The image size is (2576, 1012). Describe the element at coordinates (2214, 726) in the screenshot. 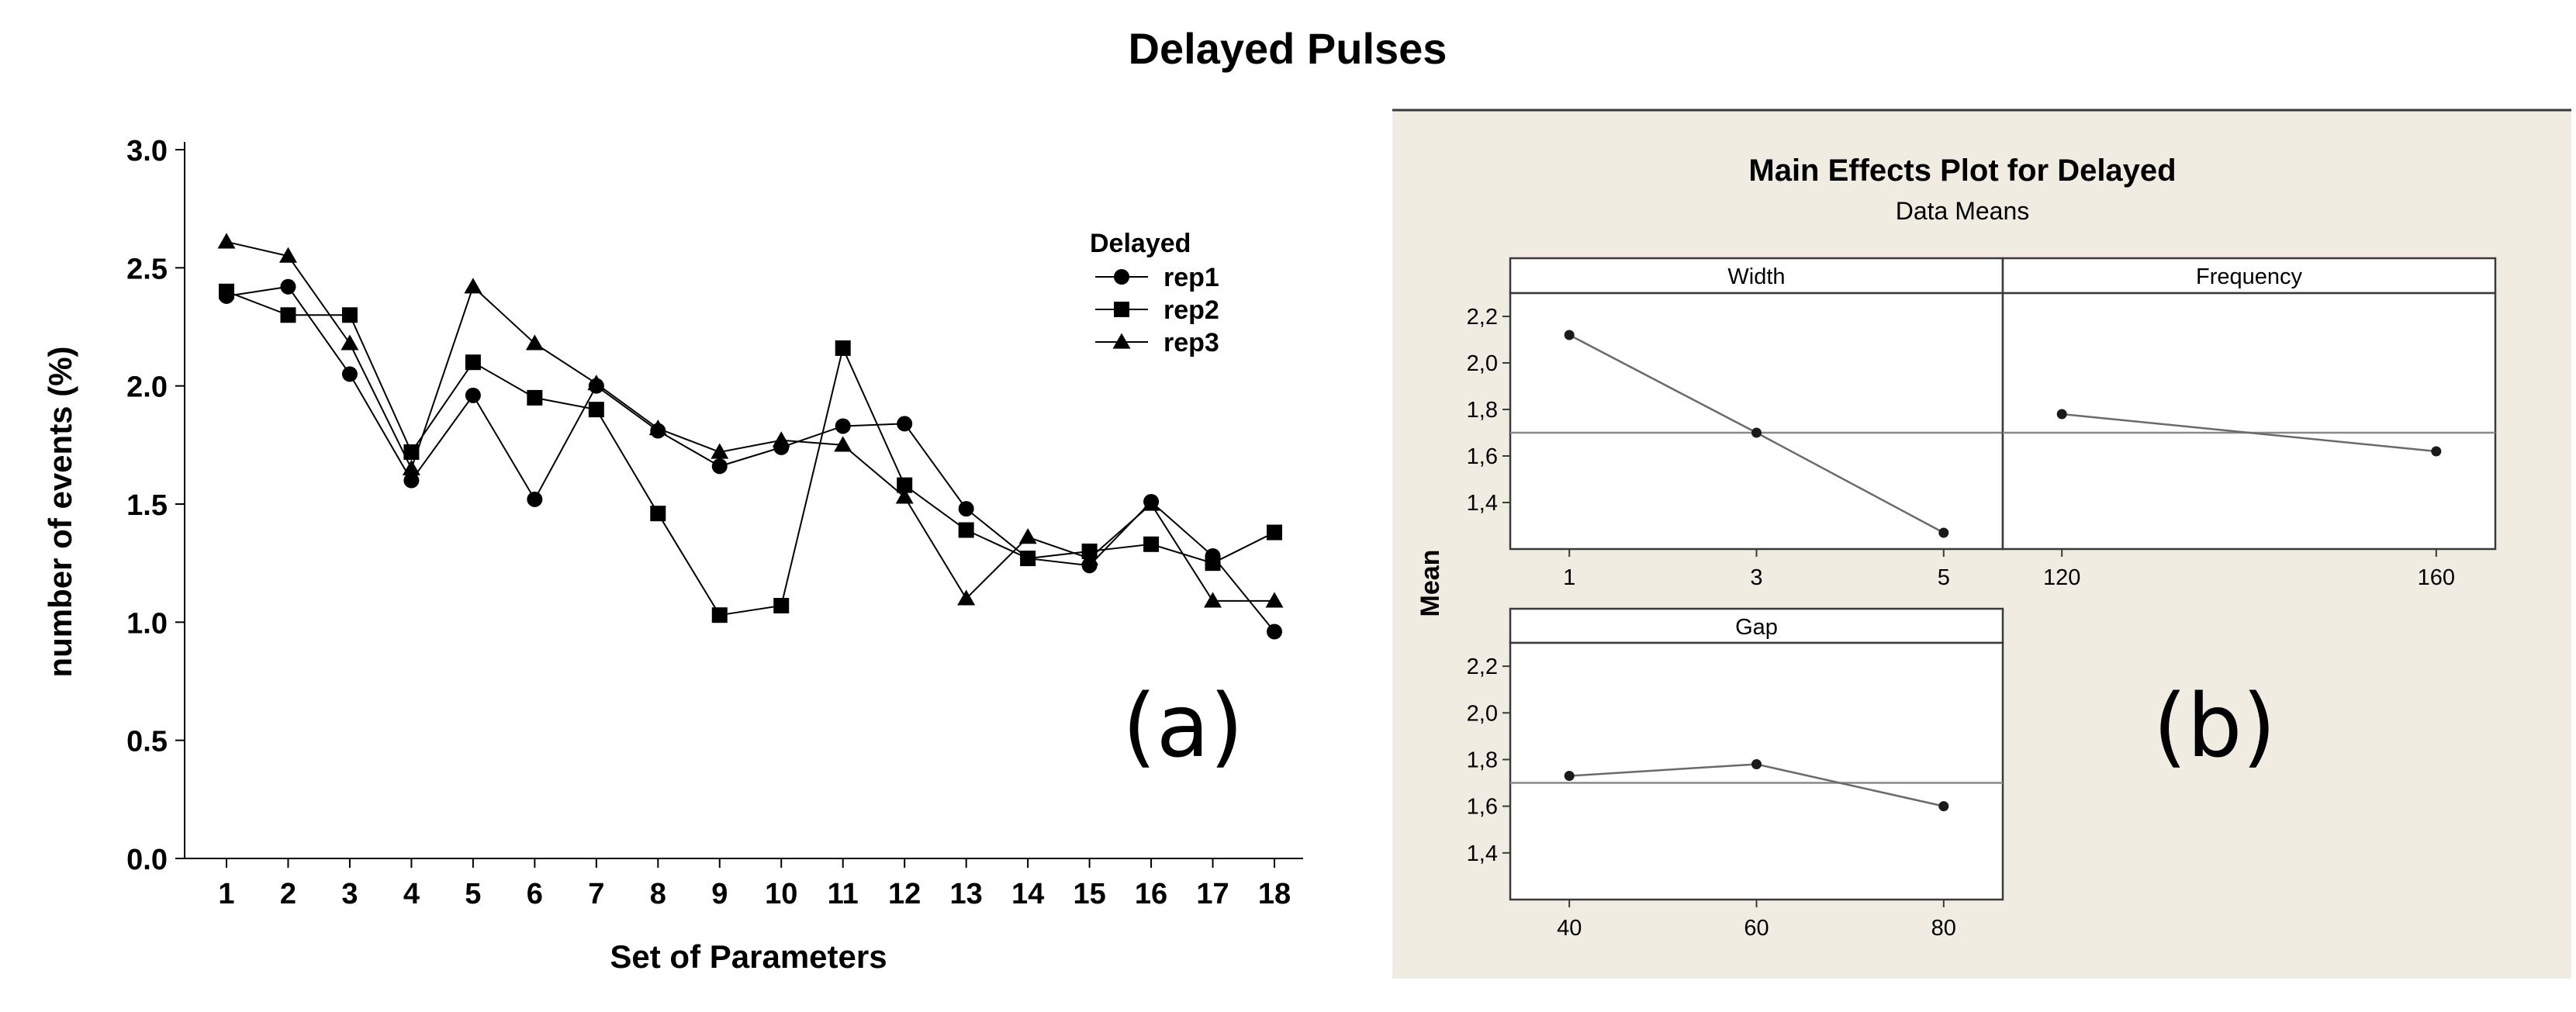

I see `panel-b-label: (b)` at that location.